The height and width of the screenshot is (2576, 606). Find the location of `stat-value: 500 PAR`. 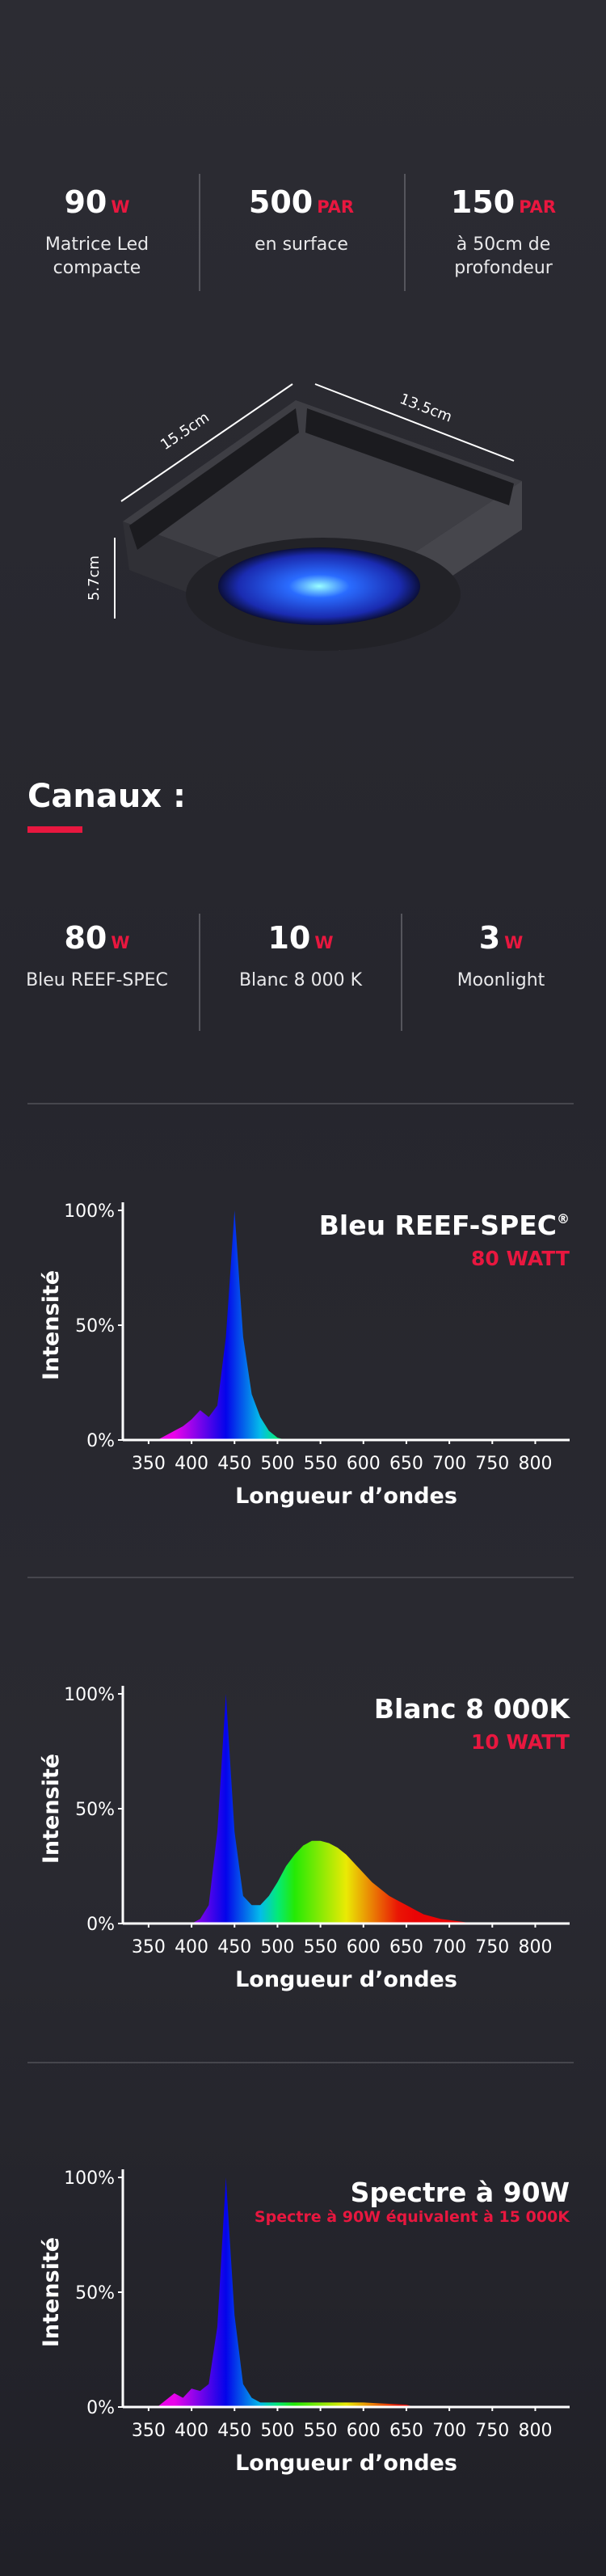

stat-value: 500 PAR is located at coordinates (301, 204).